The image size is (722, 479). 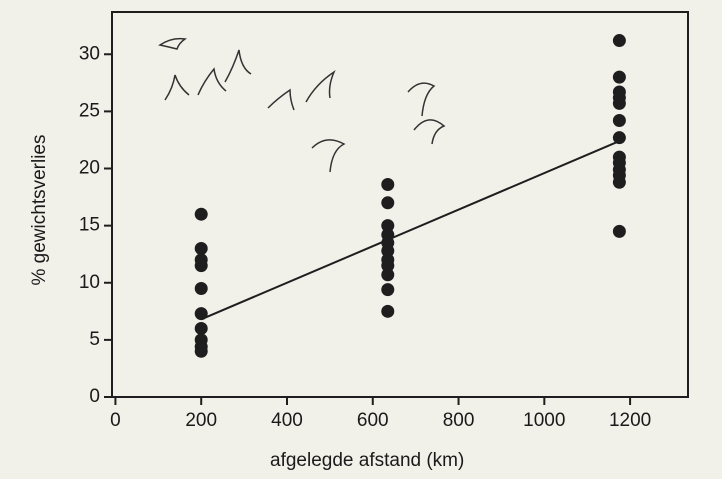 I want to click on y-tick-label: 20, so click(x=89, y=168).